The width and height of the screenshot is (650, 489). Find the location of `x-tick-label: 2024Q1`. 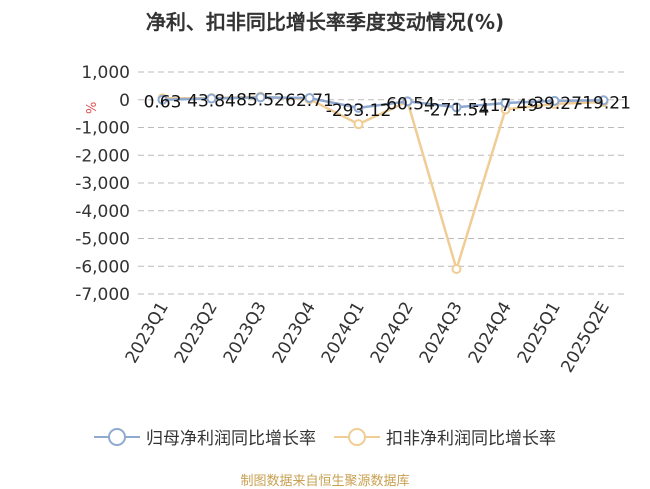

x-tick-label: 2024Q1 is located at coordinates (343, 333).